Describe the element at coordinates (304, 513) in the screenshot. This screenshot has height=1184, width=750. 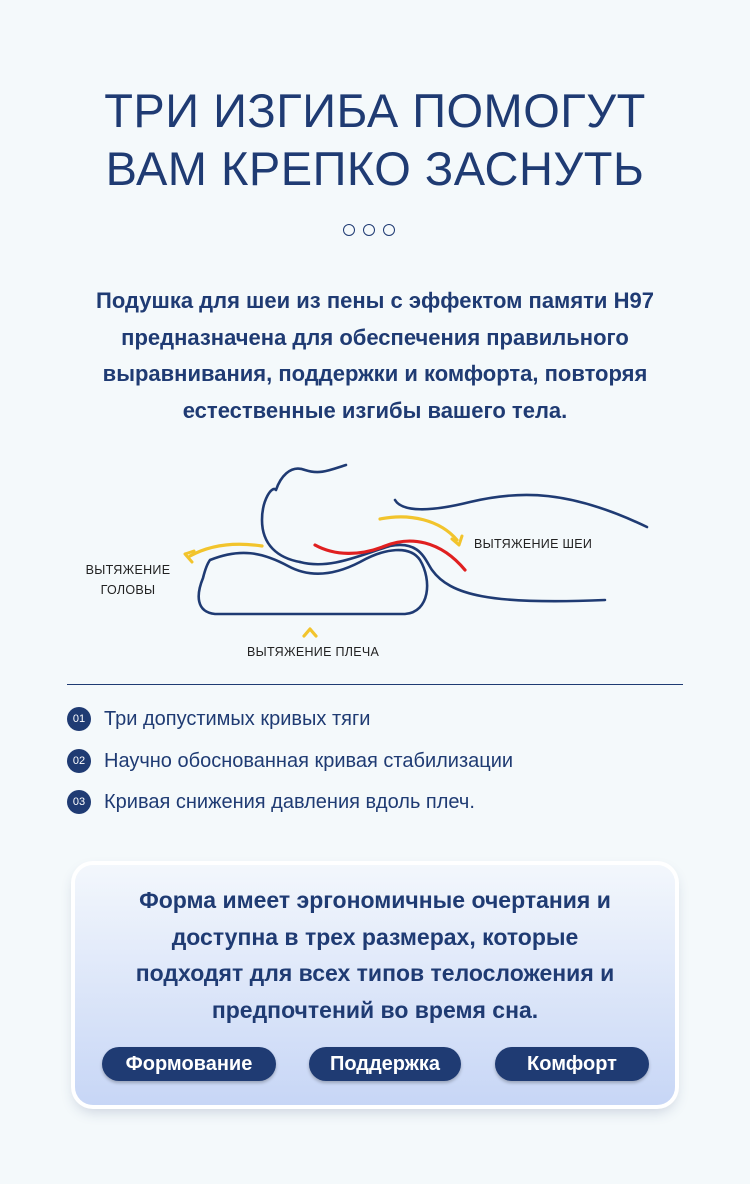
I see `head-outline` at that location.